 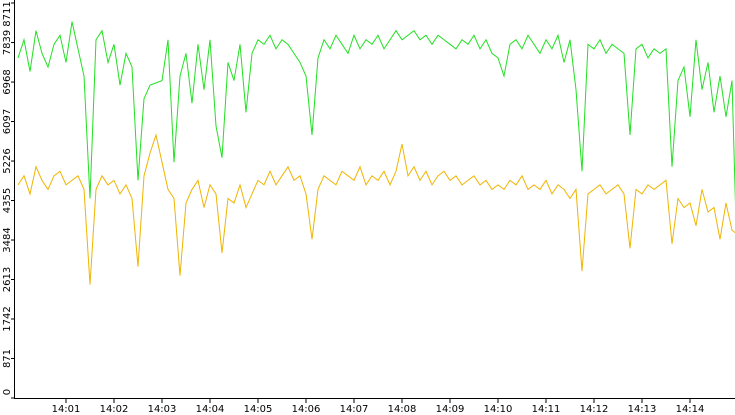 I want to click on x-tick-label: 14:12, so click(x=594, y=409).